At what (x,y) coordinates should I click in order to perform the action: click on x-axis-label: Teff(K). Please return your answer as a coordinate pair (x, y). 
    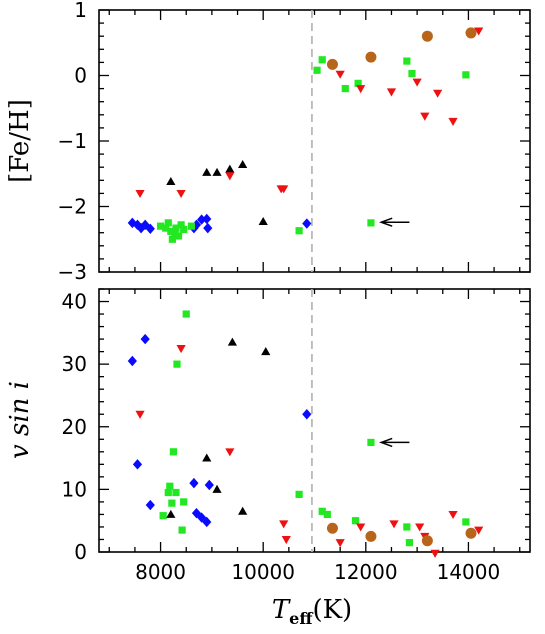
    Looking at the image, I should click on (312, 611).